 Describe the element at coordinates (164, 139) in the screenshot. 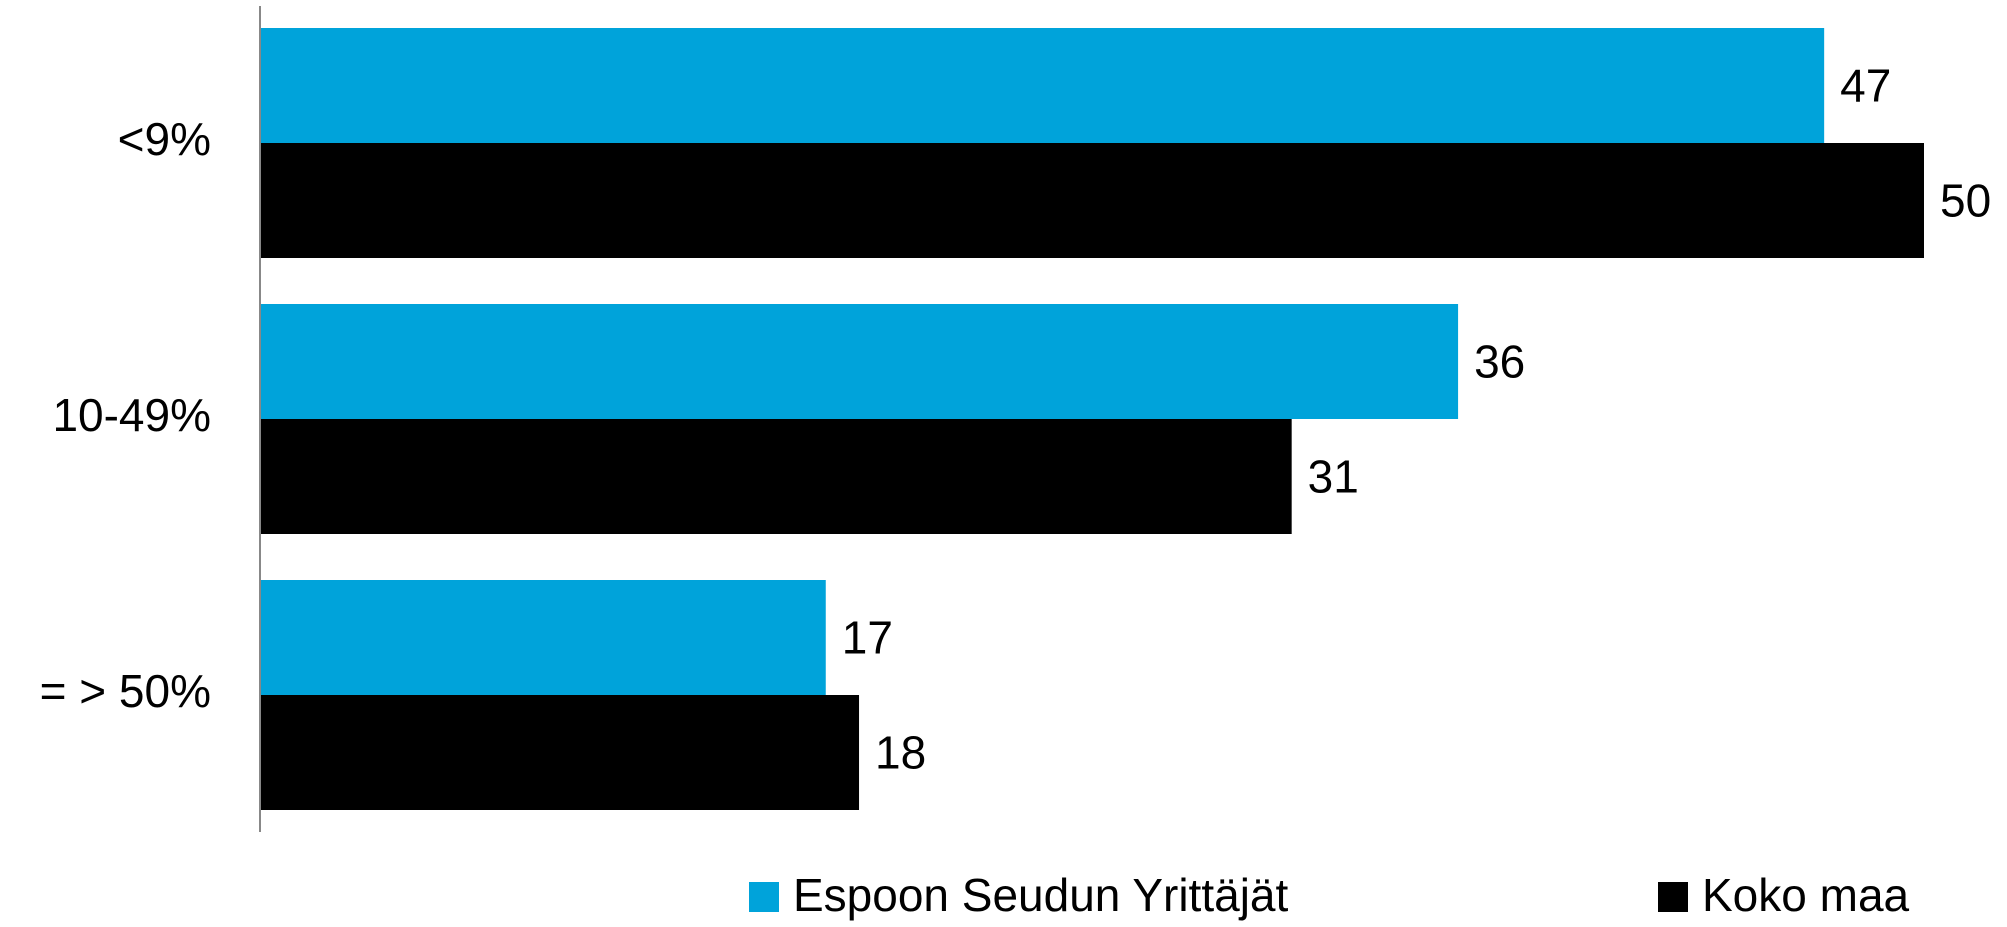

I see `y-tick-label: <9%` at that location.